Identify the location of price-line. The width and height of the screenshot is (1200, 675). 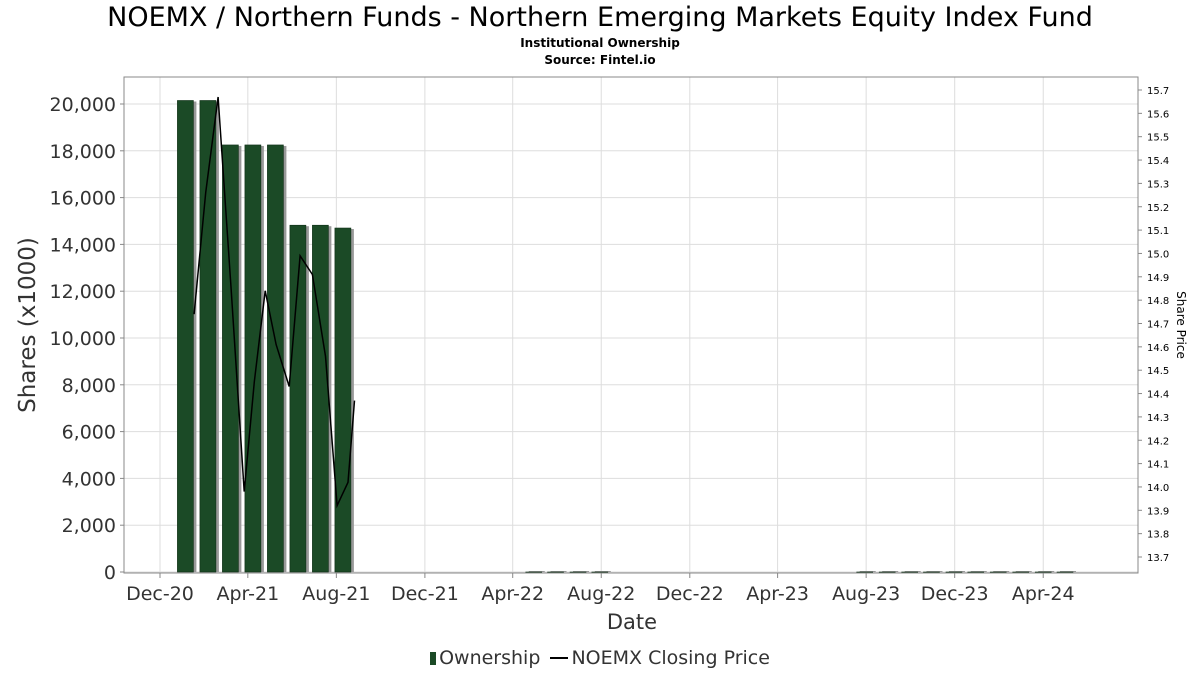
(274, 302).